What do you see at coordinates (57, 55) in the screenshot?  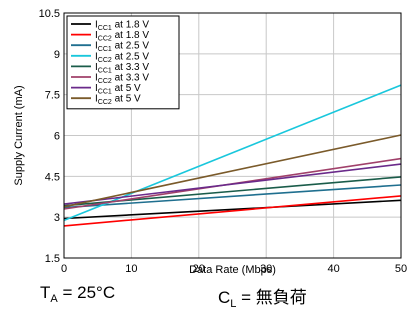 I see `y-tick-label: 9` at bounding box center [57, 55].